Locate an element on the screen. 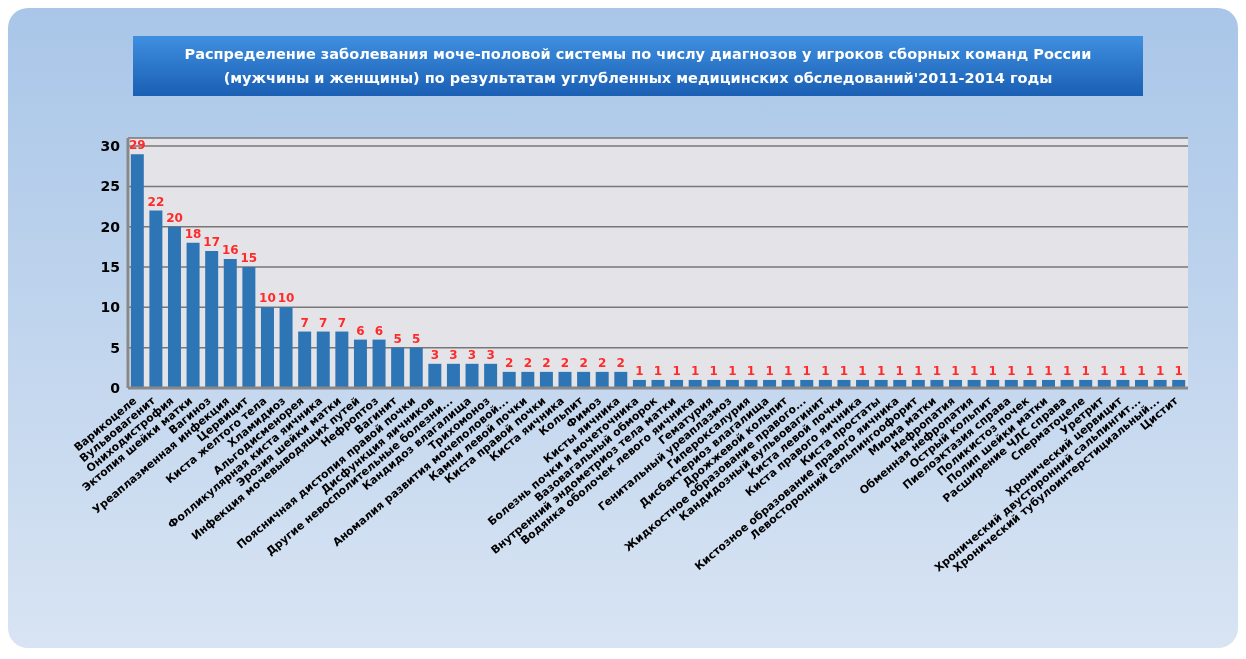  chart-title: Распределение заболевания моче-половой системы по числу диагнозов у игроков сборных команд России (мужчины и женщины) по результатам углубленных медицинских обследований'2011-2014 годы is located at coordinates (638, 66).